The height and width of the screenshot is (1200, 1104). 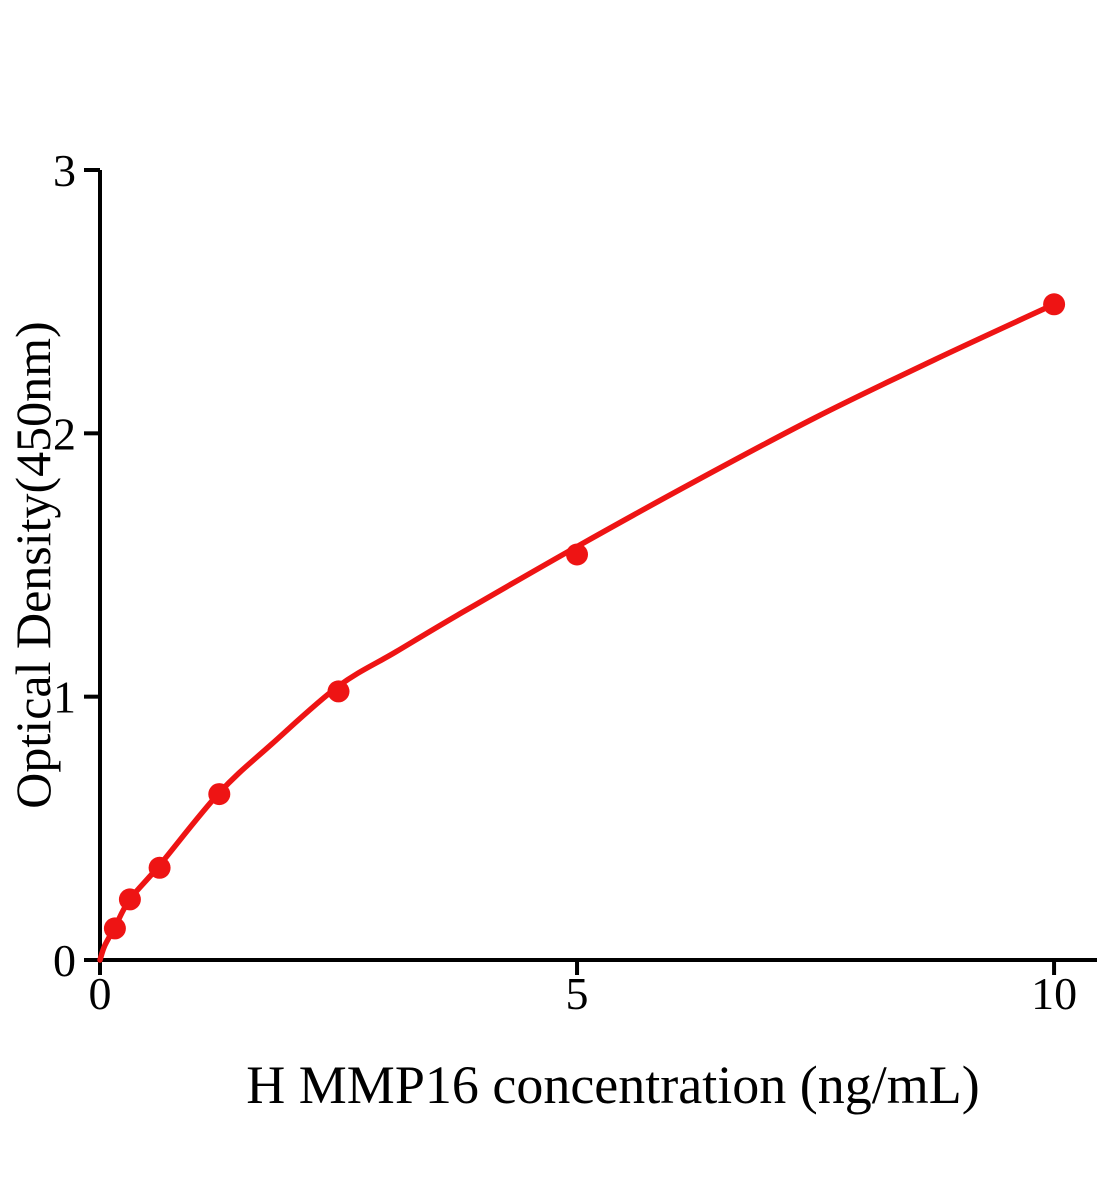 What do you see at coordinates (64, 433) in the screenshot?
I see `y-tick-label: 2` at bounding box center [64, 433].